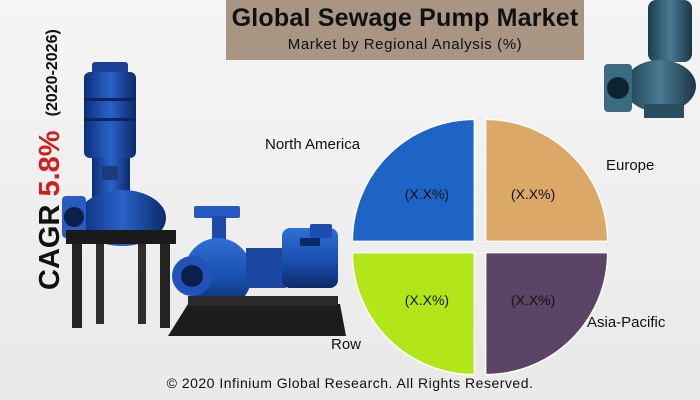  Describe the element at coordinates (546, 313) in the screenshot. I see `slice-asia-pacific` at that location.